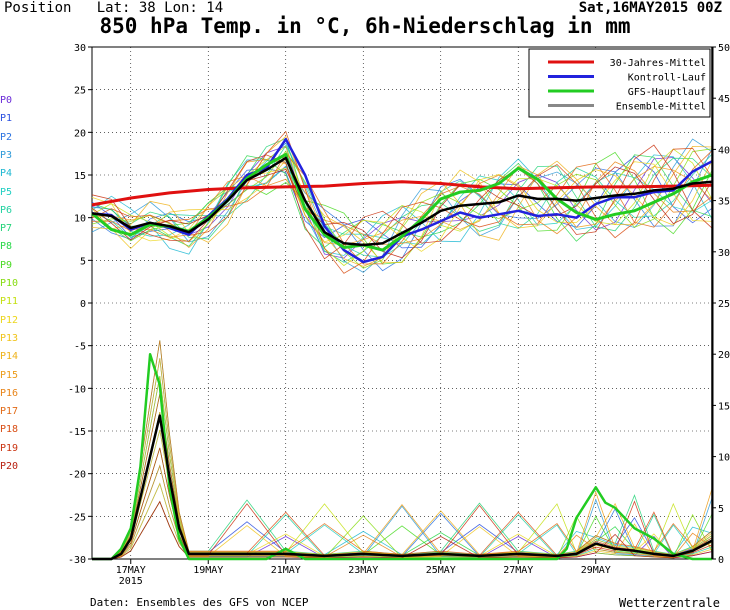 The width and height of the screenshot is (730, 610). Describe the element at coordinates (80, 347) in the screenshot. I see `left-tick-label: -5` at that location.